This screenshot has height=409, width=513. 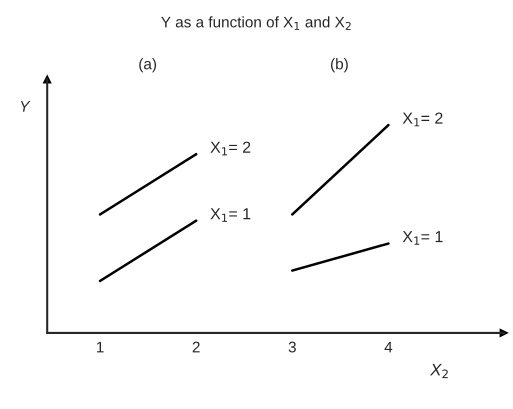 What do you see at coordinates (100, 347) in the screenshot?
I see `x-tick-label: 1` at bounding box center [100, 347].